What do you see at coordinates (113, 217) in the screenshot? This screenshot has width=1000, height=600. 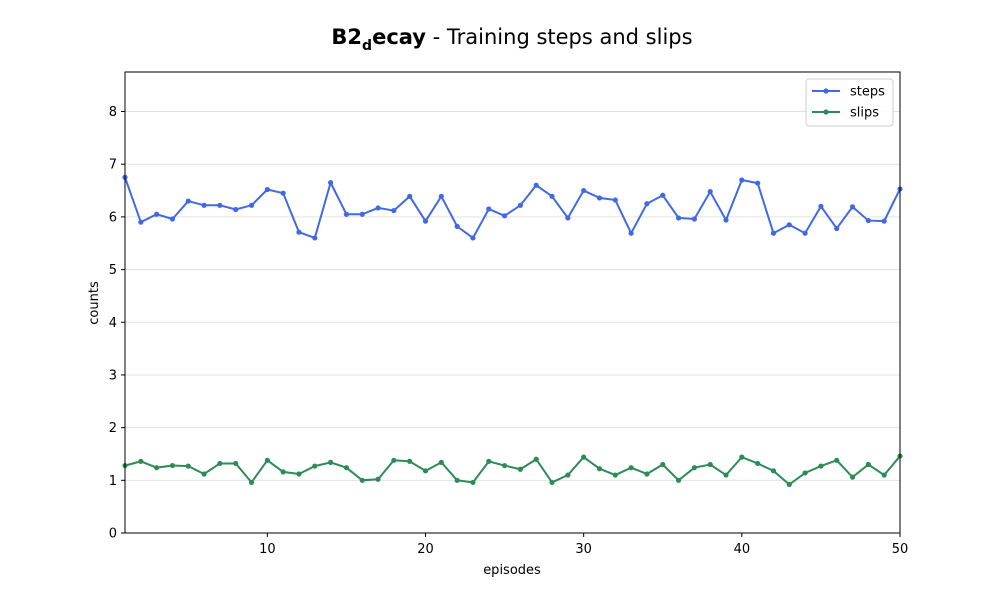 I see `y-tick-label: 6` at bounding box center [113, 217].